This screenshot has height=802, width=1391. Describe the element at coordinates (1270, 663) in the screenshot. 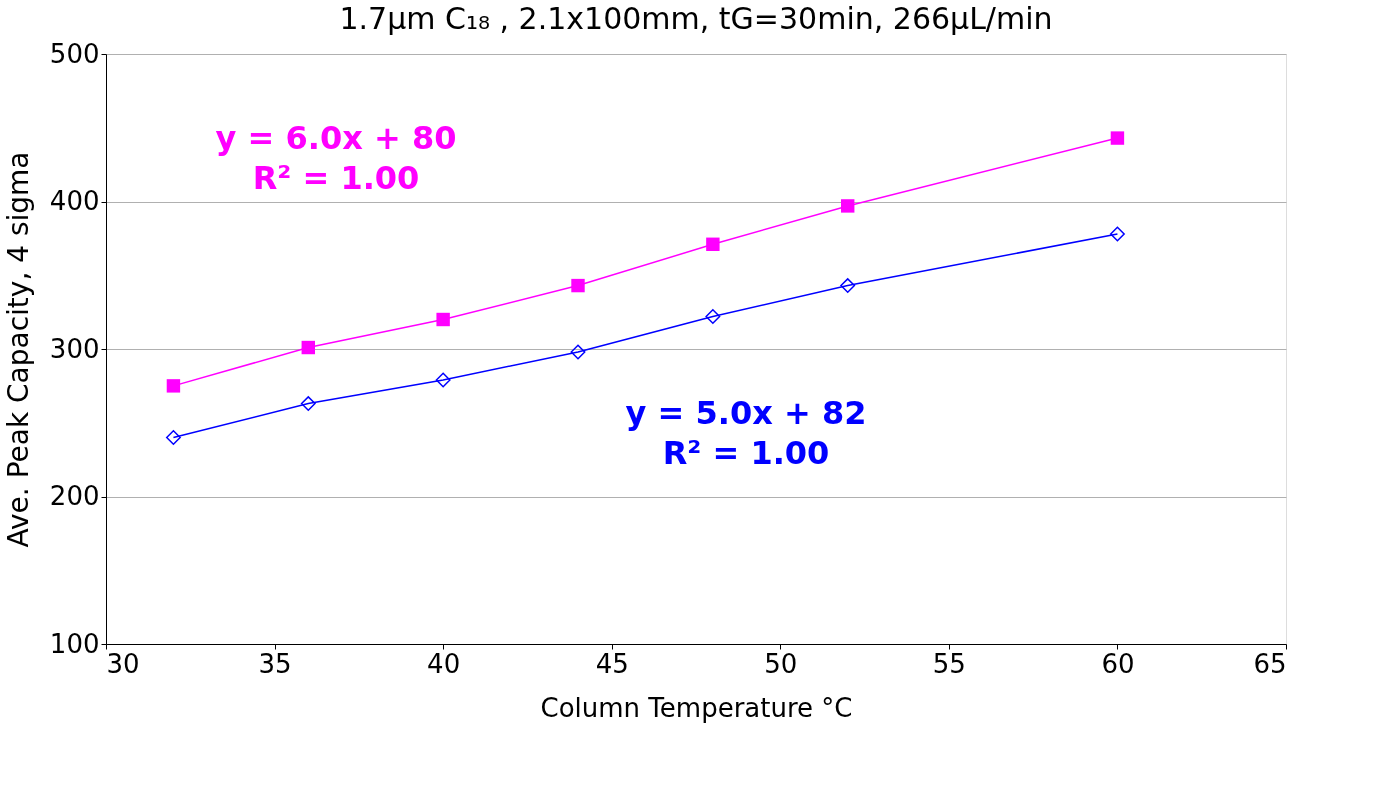

I see `x-tick-label: 65` at that location.